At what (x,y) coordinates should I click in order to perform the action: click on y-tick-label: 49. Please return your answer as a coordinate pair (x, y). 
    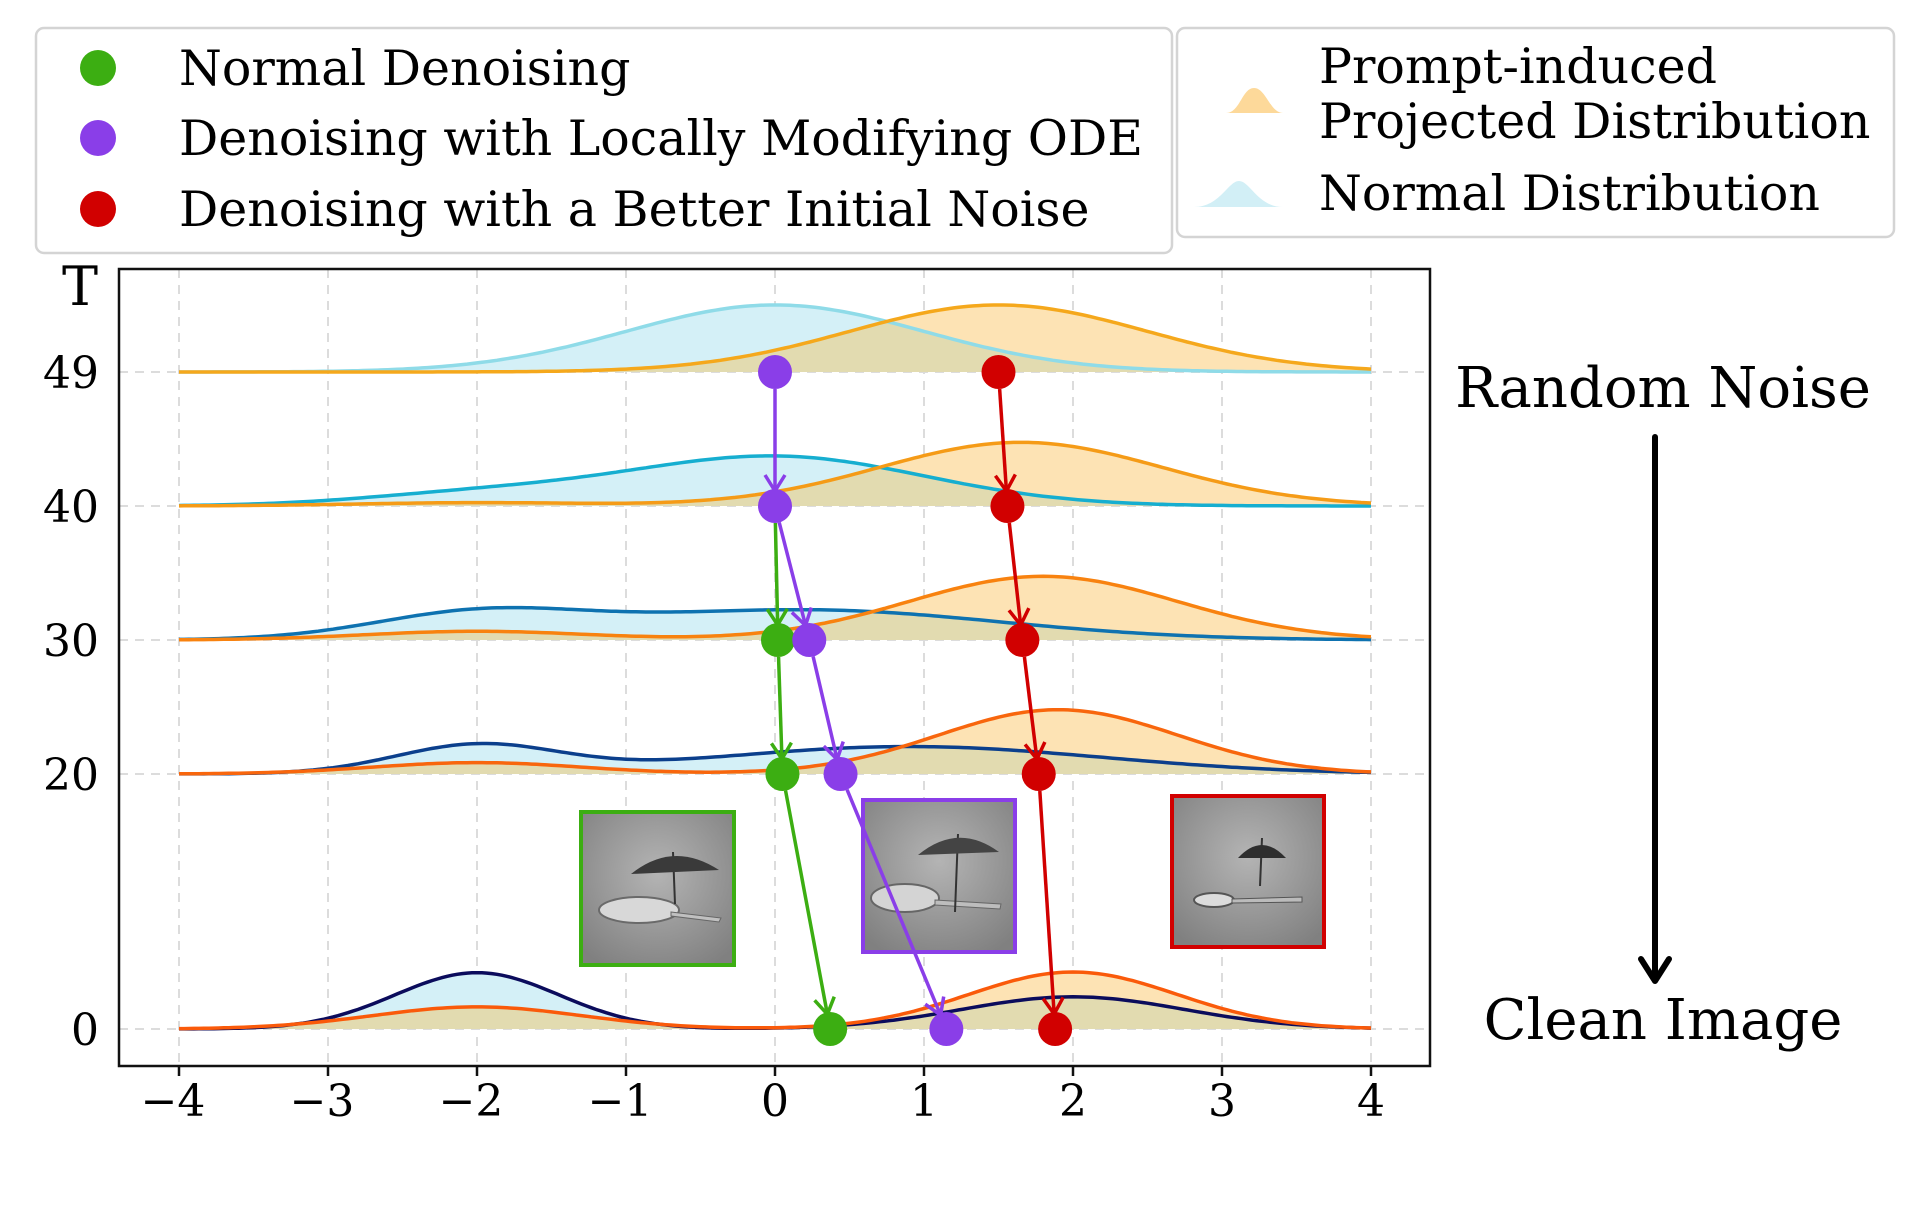
    Looking at the image, I should click on (71, 373).